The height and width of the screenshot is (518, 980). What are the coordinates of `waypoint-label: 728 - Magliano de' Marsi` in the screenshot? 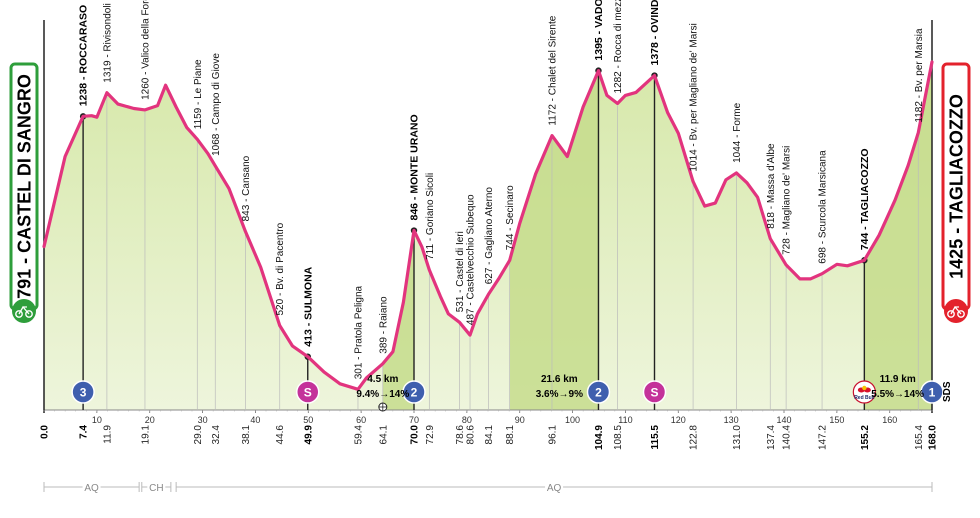 It's located at (787, 200).